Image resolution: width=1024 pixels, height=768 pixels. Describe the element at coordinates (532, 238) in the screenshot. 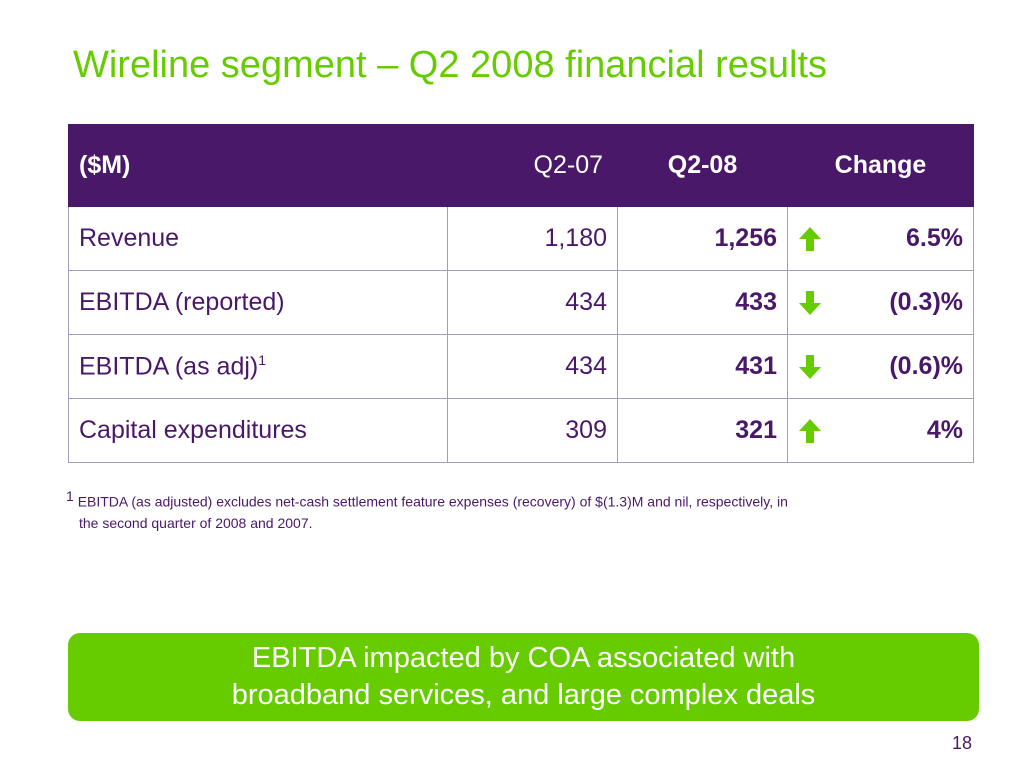

I see `q2-07-value: 1,180` at that location.